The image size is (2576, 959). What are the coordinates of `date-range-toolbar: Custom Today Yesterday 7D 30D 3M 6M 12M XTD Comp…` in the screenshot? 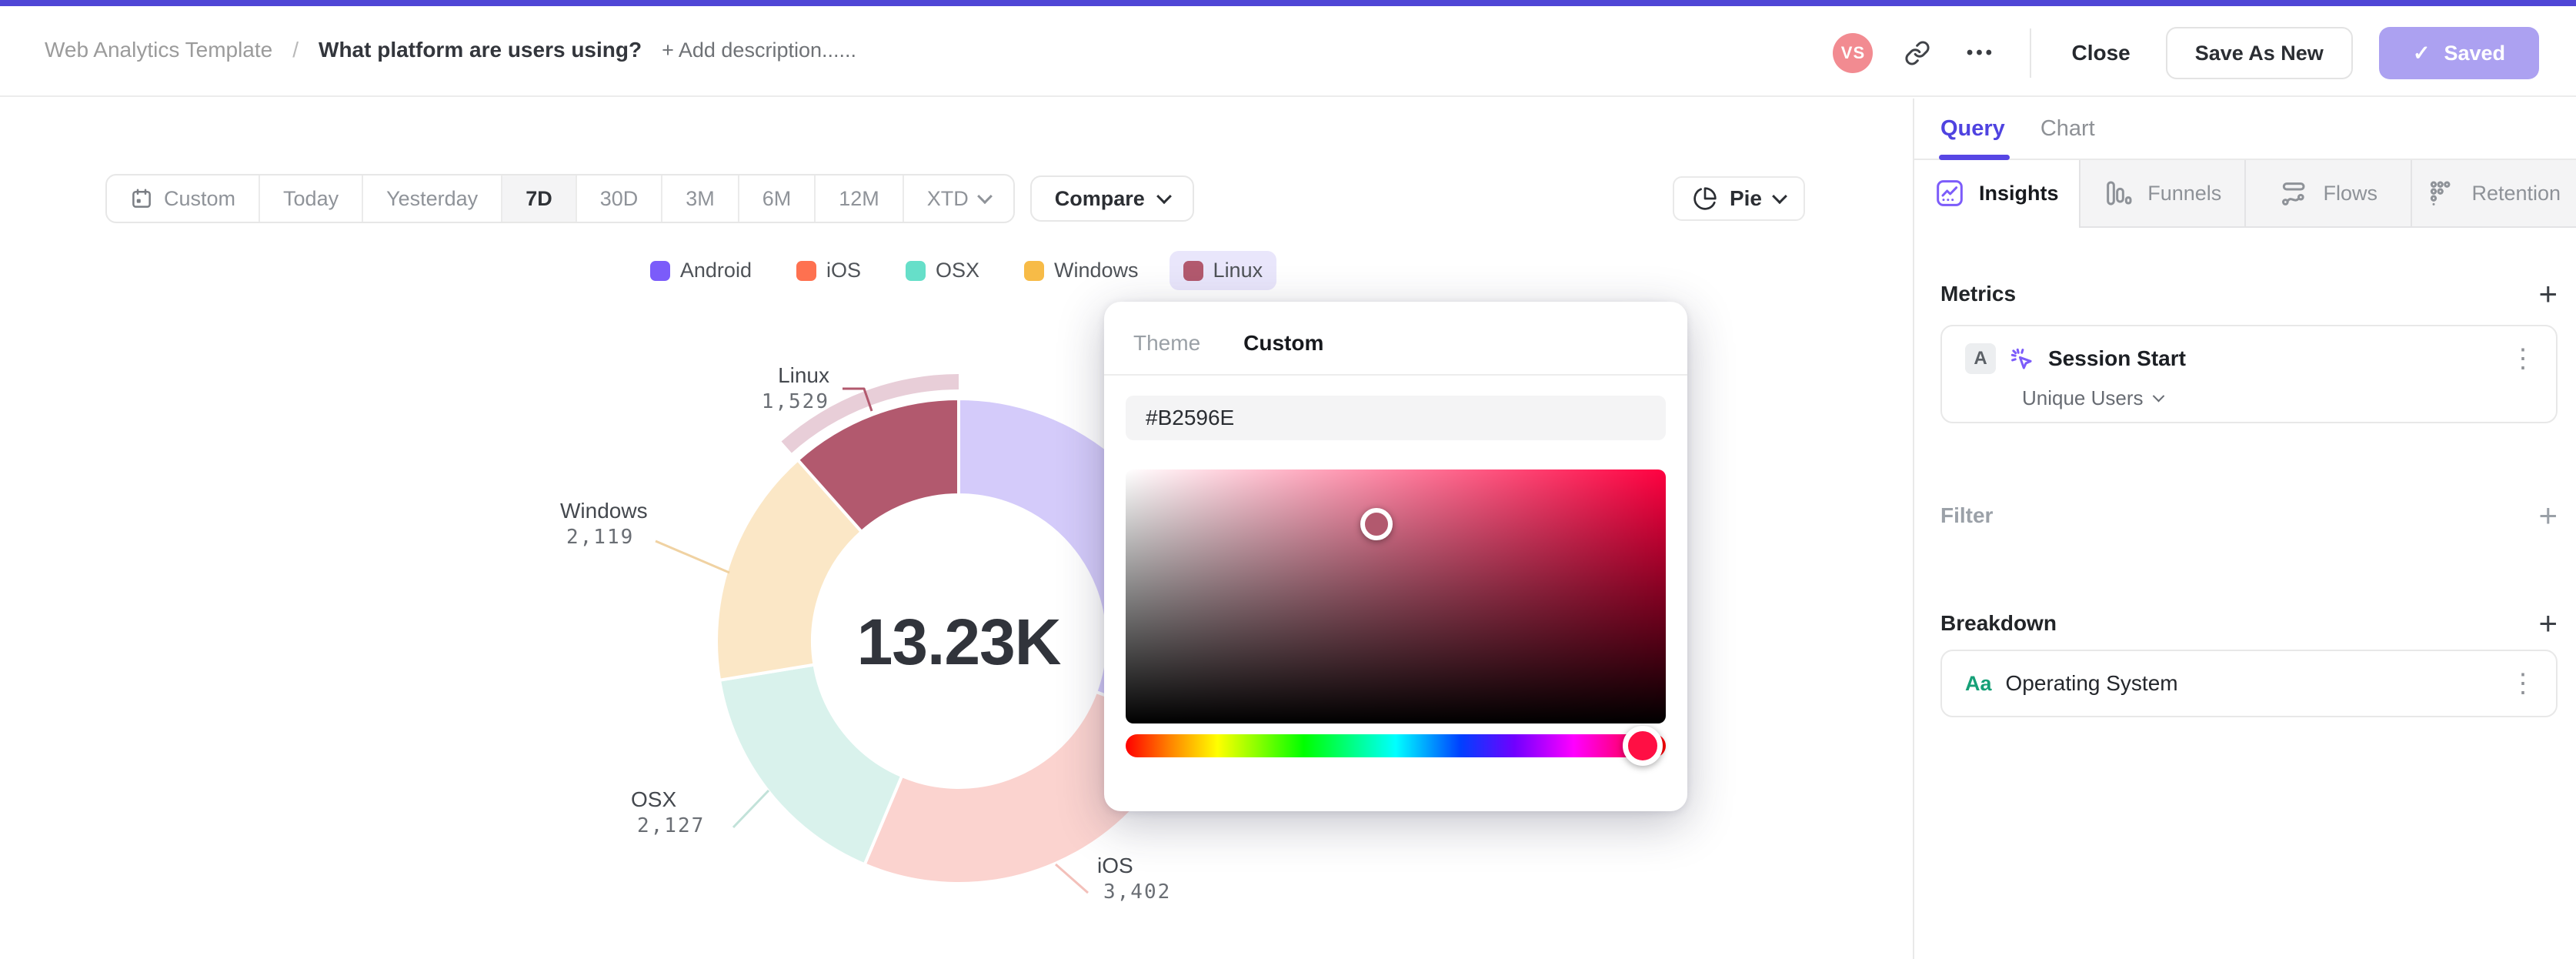 It's located at (649, 198).